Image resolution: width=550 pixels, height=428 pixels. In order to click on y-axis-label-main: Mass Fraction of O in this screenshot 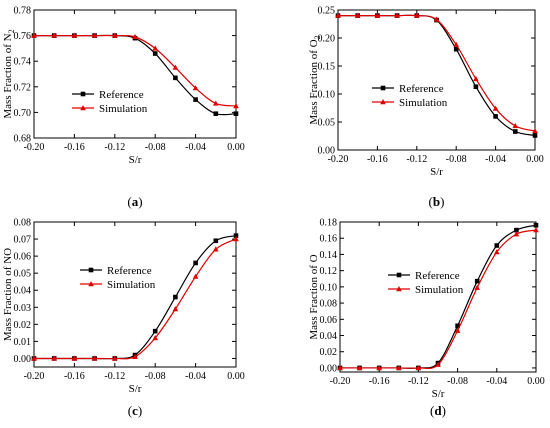, I will do `click(314, 81)`.